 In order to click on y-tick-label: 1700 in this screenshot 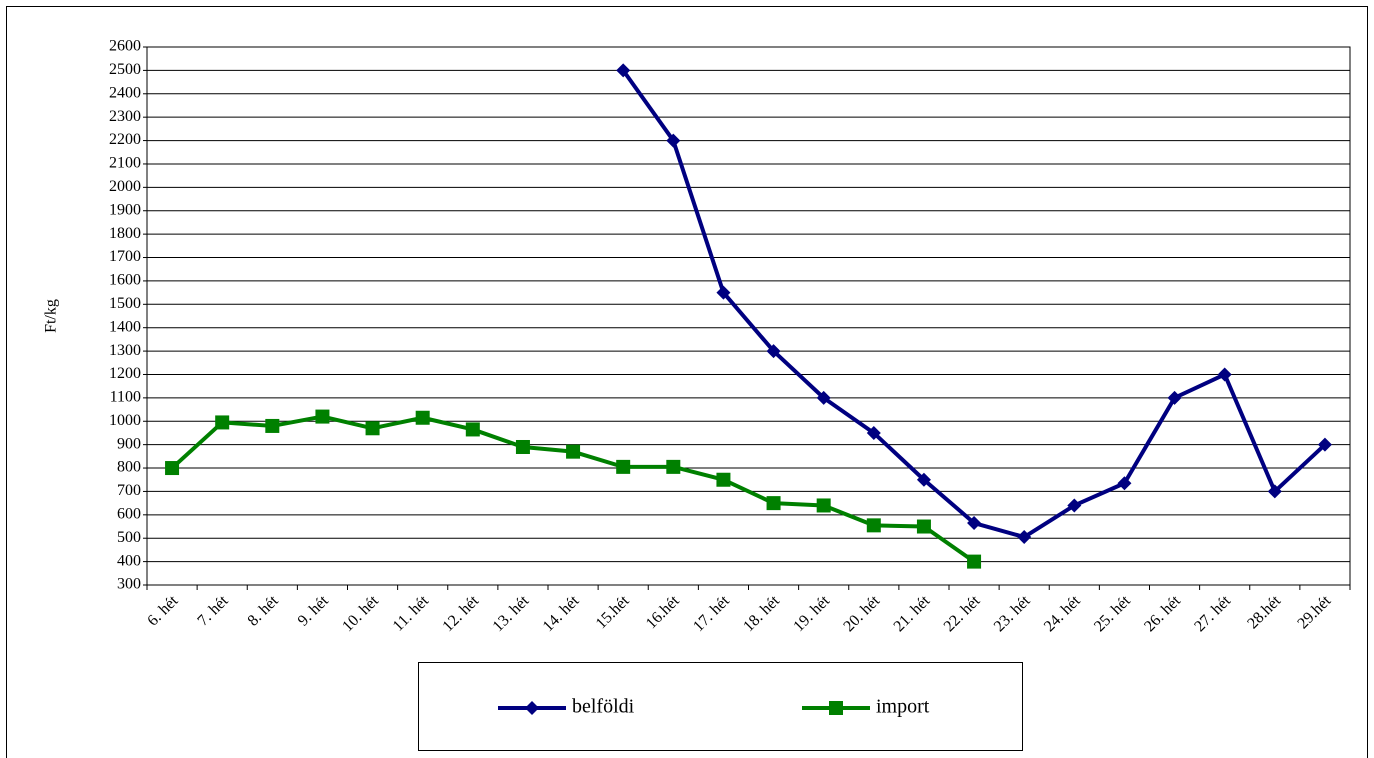, I will do `click(125, 256)`.